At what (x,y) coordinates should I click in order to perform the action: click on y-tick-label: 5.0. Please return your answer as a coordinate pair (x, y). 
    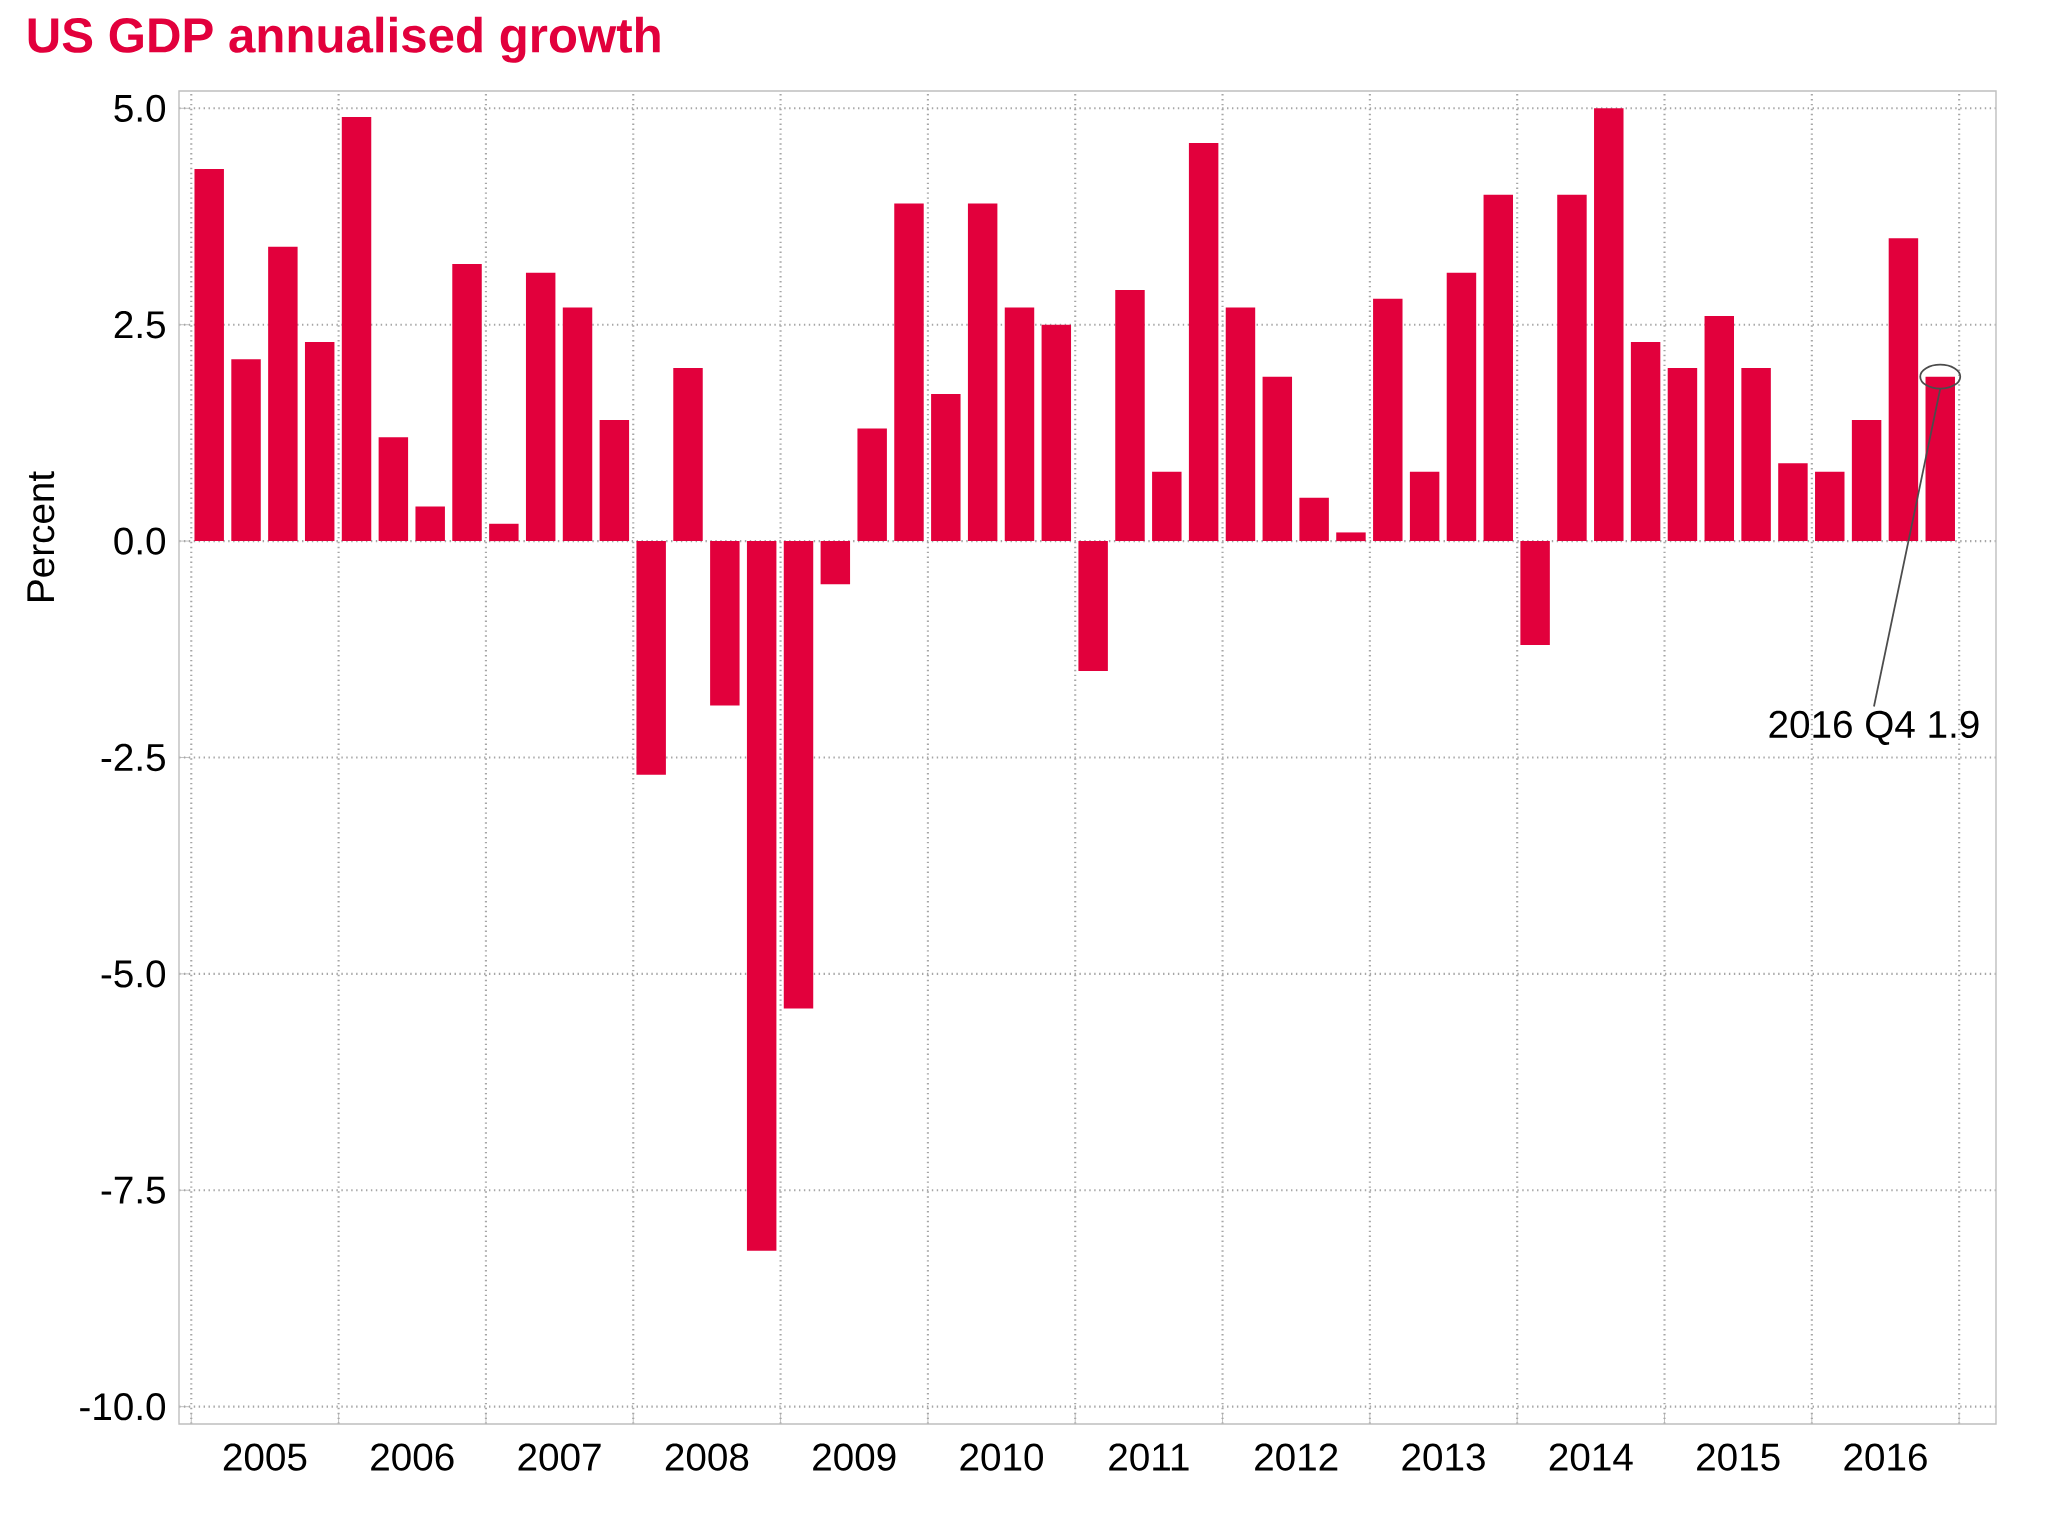
    Looking at the image, I should click on (140, 108).